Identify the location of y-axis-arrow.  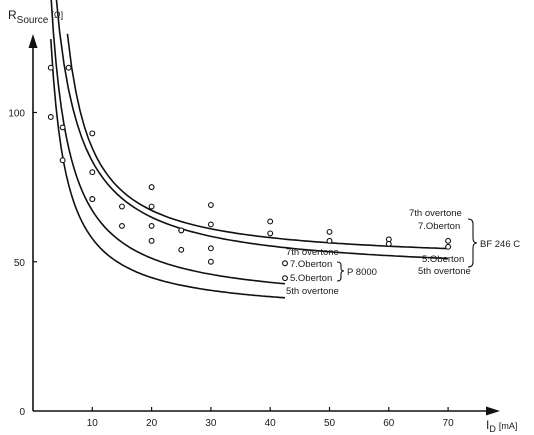
(33, 41).